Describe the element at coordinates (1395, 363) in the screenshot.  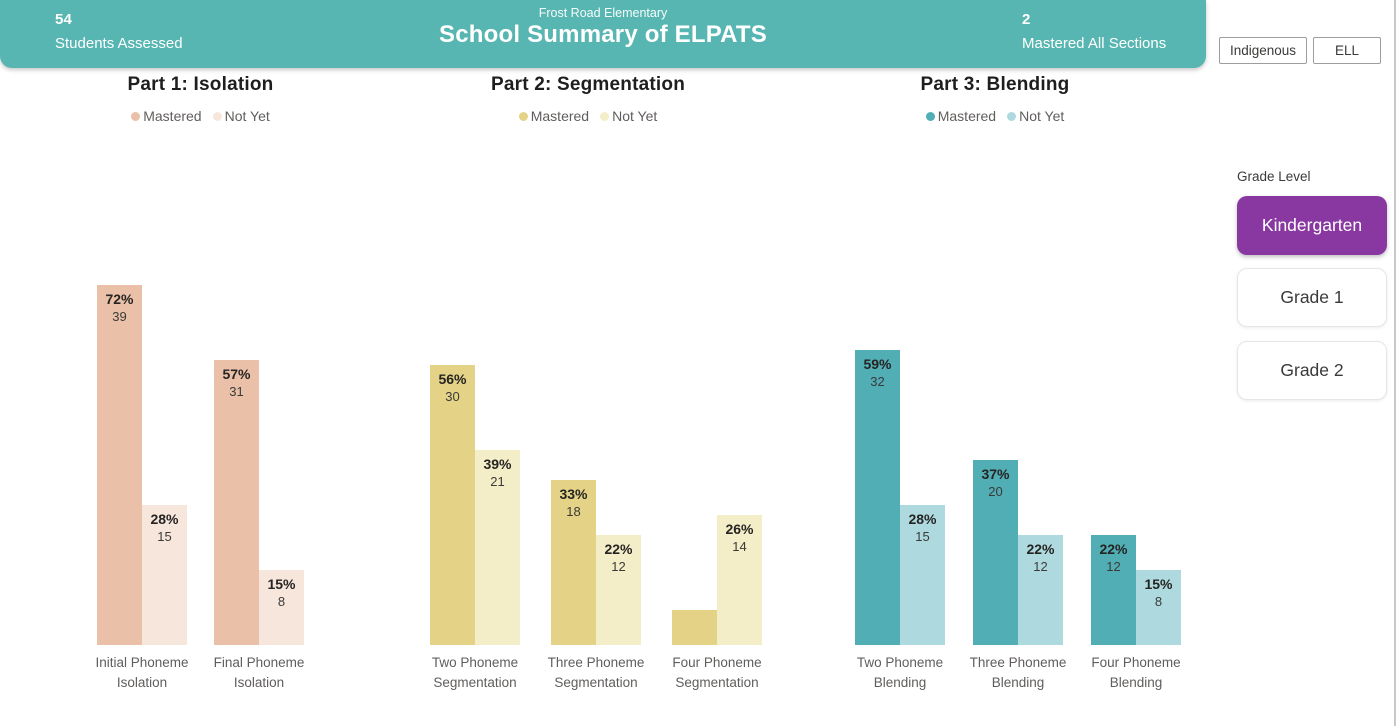
I see `page-edge-divider` at that location.